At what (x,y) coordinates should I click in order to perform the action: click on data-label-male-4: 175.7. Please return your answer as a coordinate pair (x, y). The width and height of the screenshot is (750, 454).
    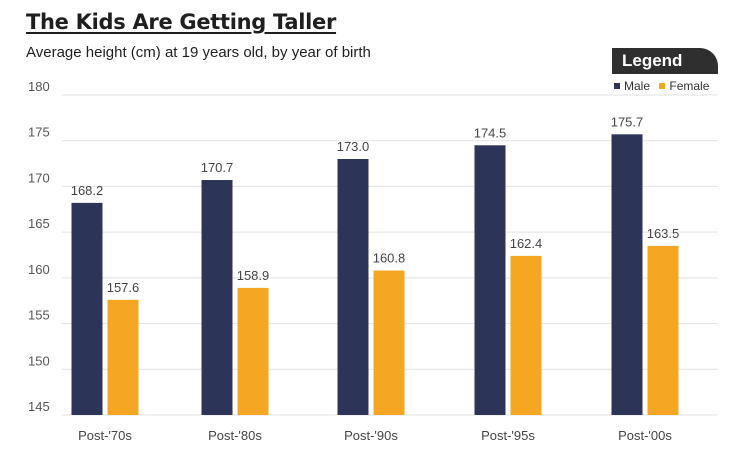
    Looking at the image, I should click on (627, 121).